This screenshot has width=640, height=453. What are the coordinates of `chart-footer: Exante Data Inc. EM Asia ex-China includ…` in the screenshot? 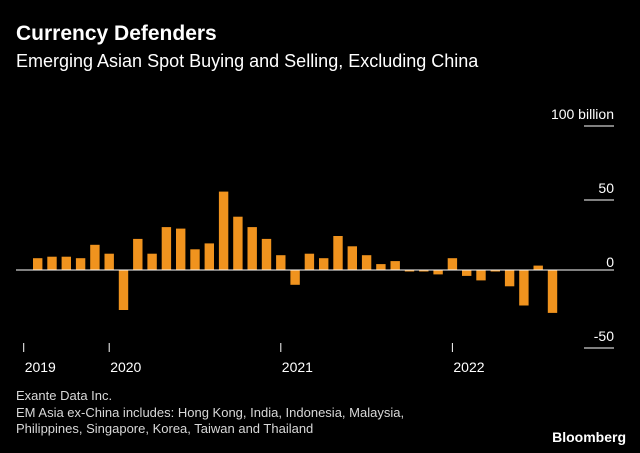 It's located at (210, 413).